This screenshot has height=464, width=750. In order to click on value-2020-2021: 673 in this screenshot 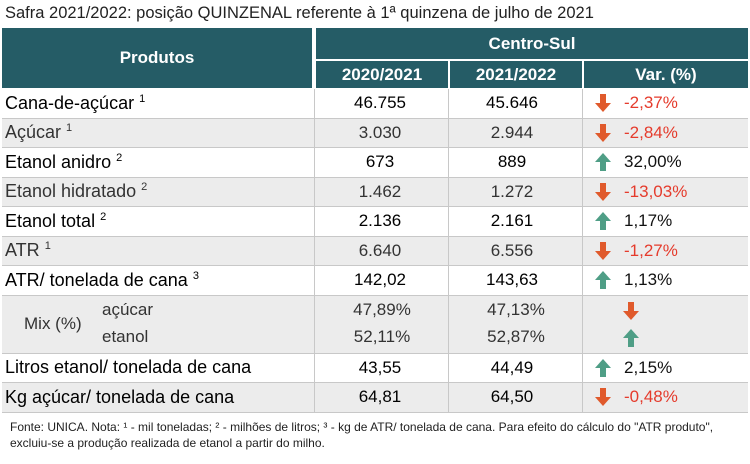, I will do `click(380, 162)`.